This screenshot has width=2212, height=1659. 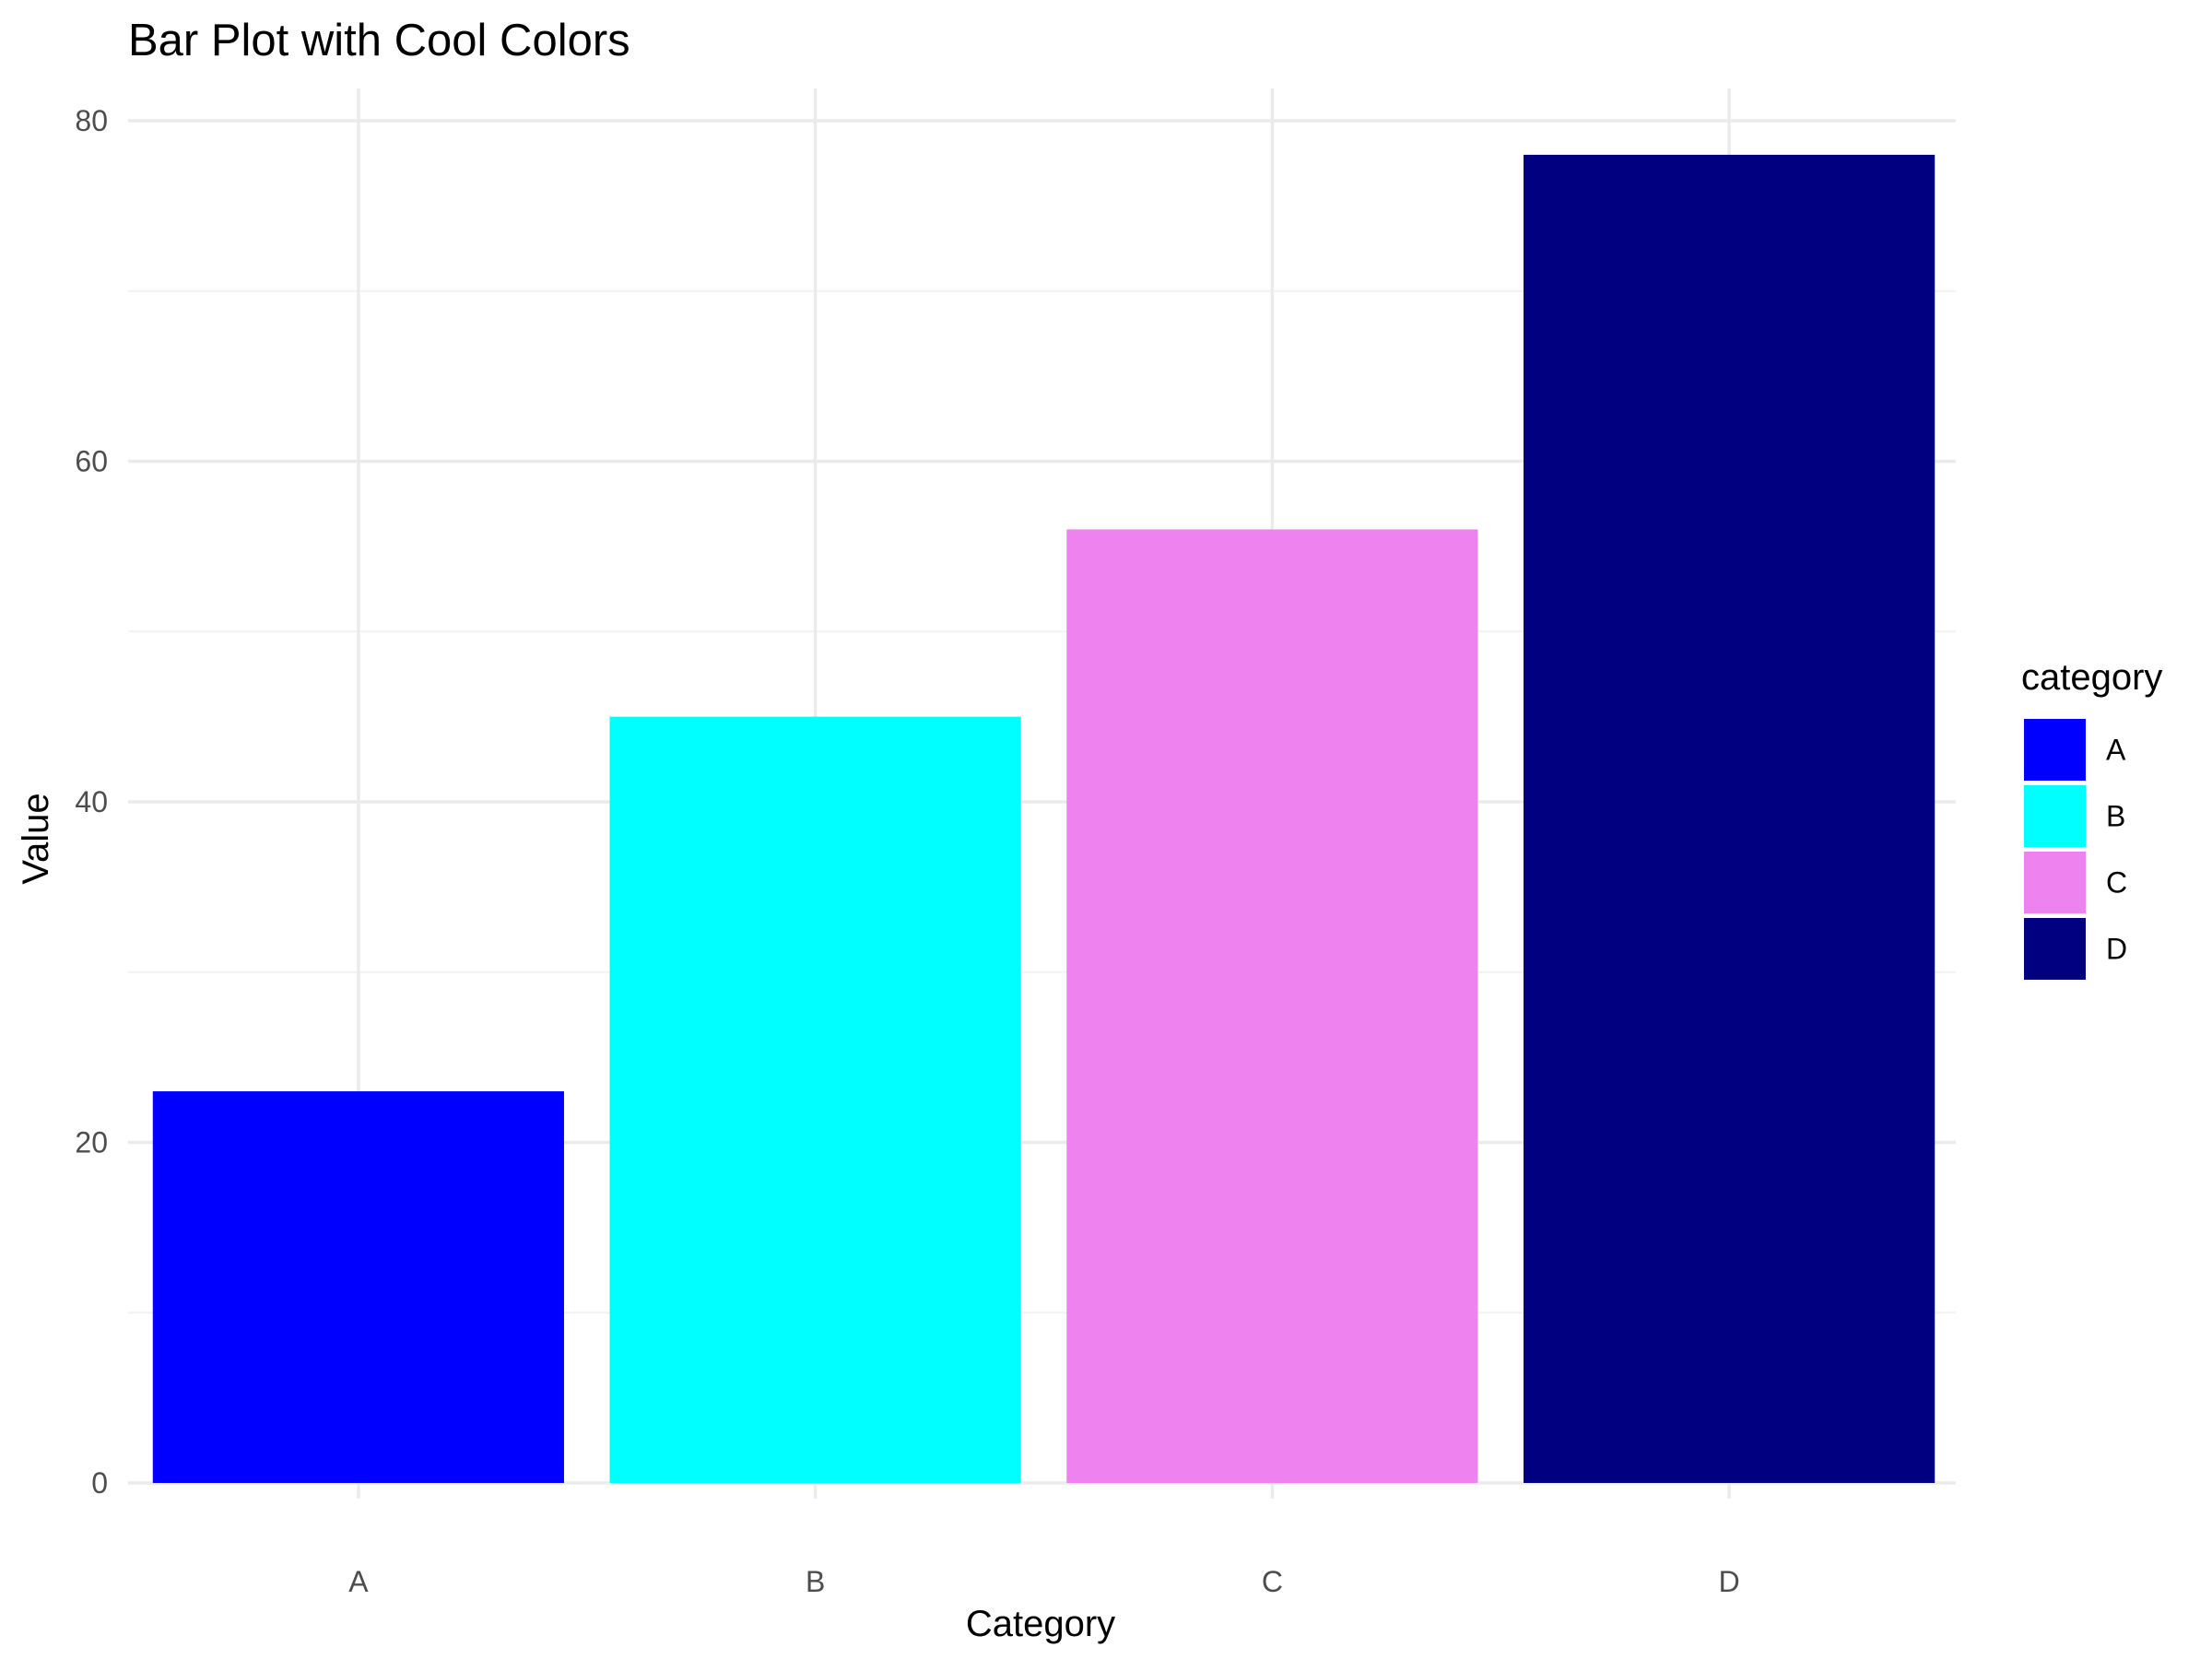 I want to click on x-tick-label: D, so click(x=1729, y=1581).